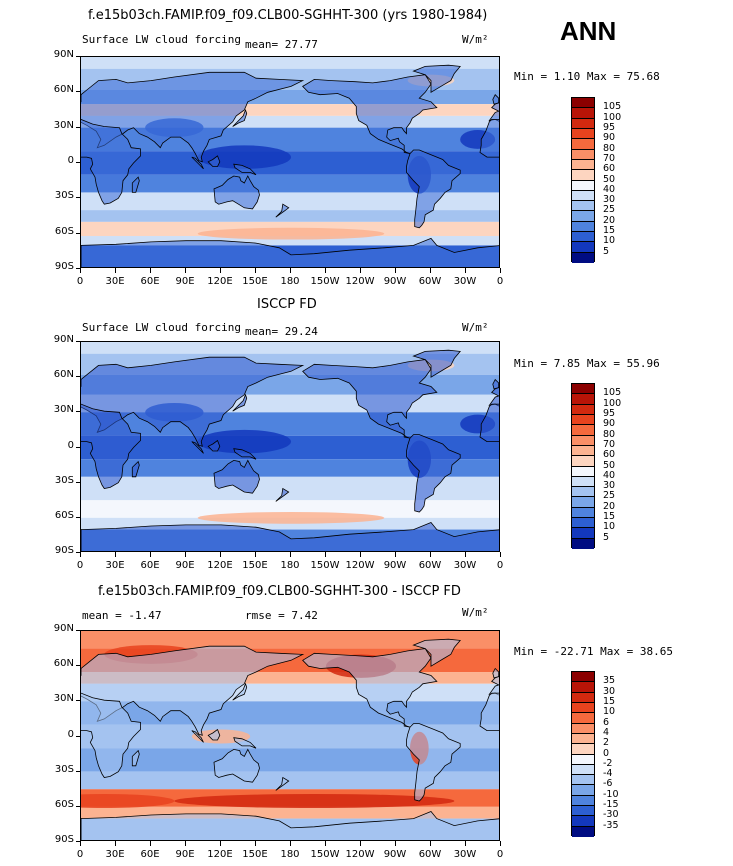 Image resolution: width=733 pixels, height=866 pixels. Describe the element at coordinates (611, 794) in the screenshot. I see `colorbar-label: -10` at that location.